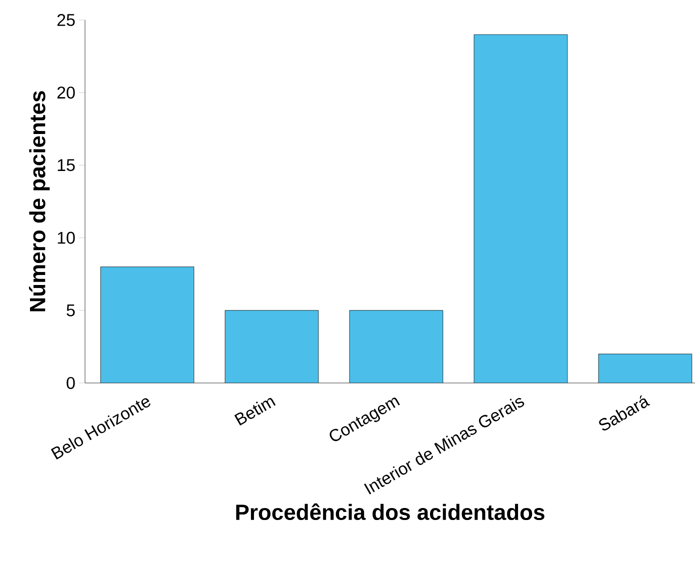  I want to click on y-tick-label: 25, so click(66, 20).